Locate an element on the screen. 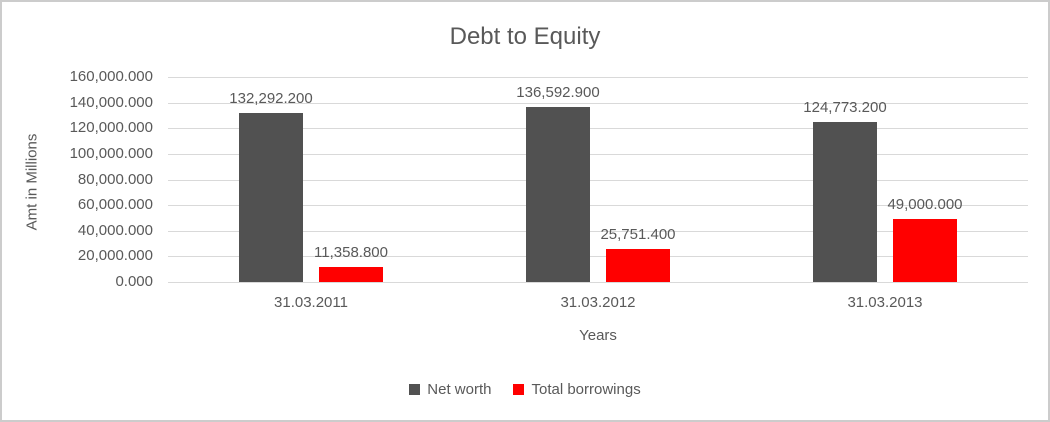  legend-item: Total borrowings is located at coordinates (577, 389).